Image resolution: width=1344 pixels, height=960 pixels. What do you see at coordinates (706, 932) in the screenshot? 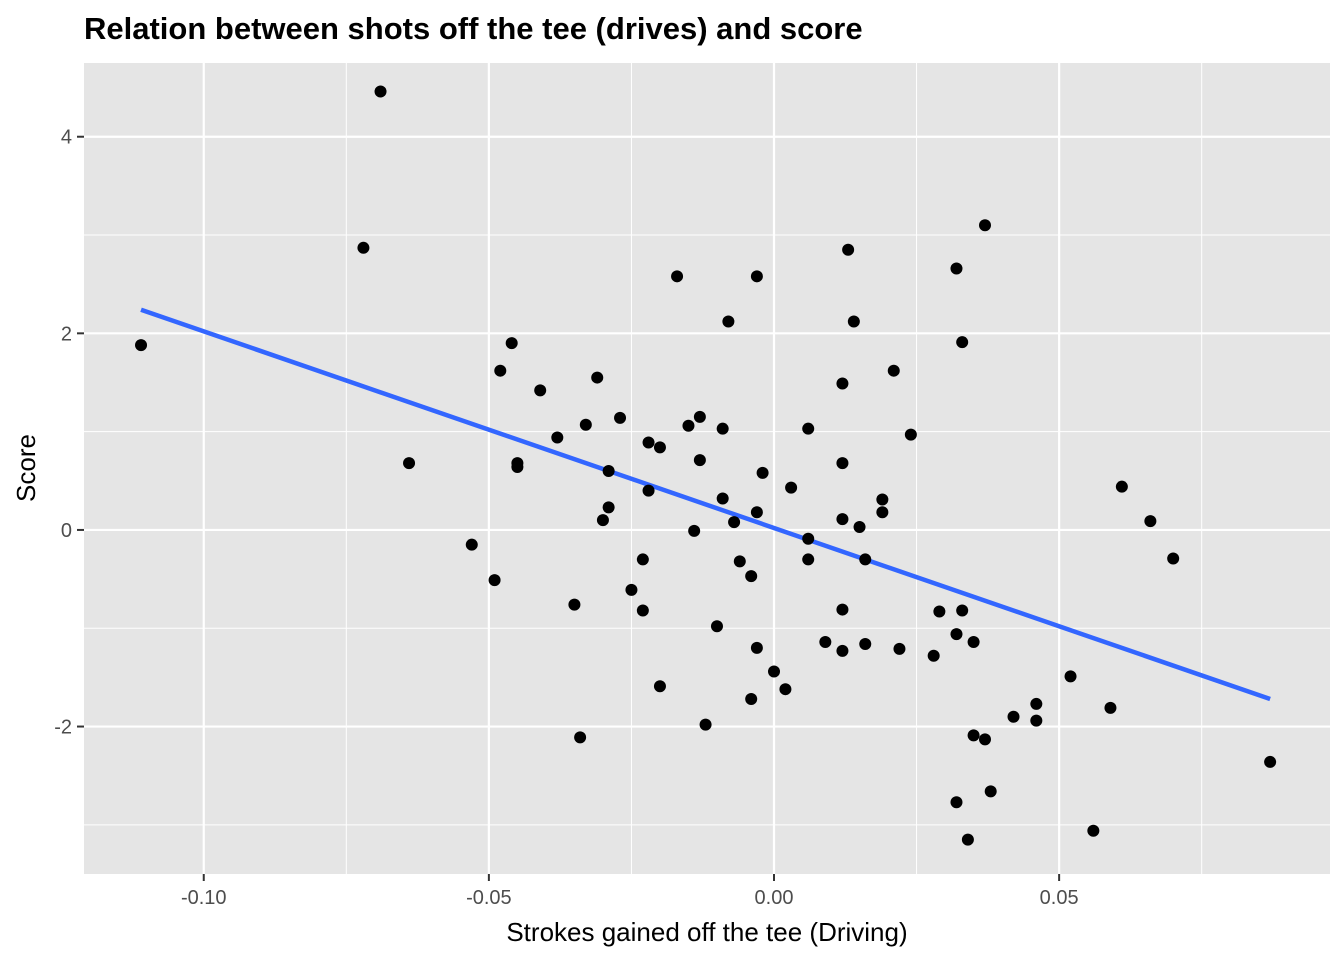
I see `x-axis-title: Strokes gained off the tee (Driving)` at bounding box center [706, 932].